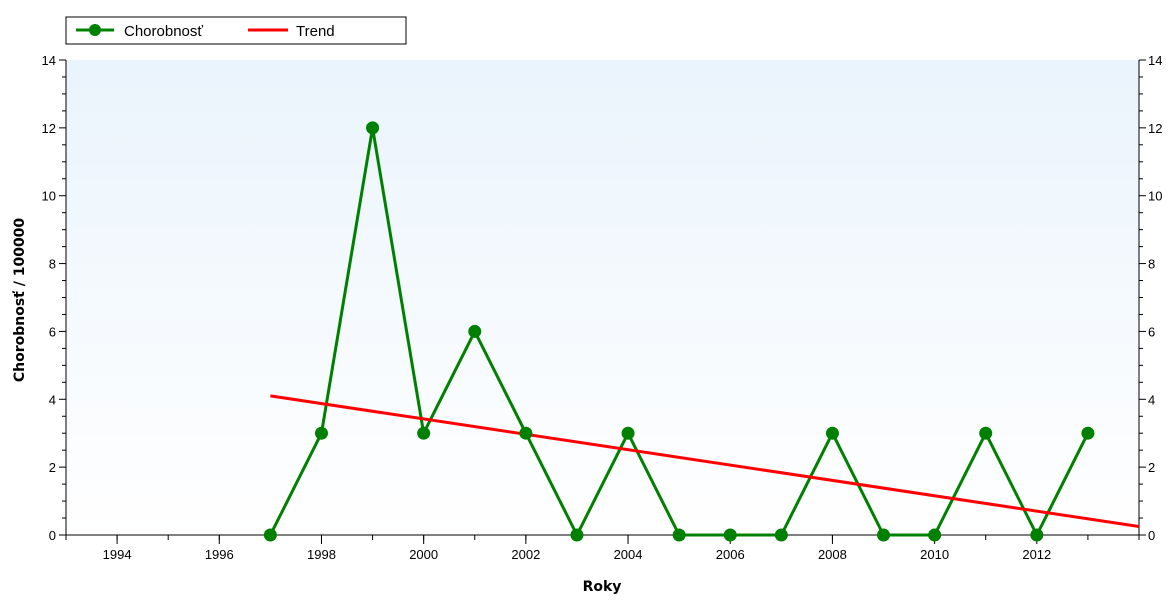 The width and height of the screenshot is (1171, 601). What do you see at coordinates (49, 196) in the screenshot?
I see `y-tick-label-left: 10` at bounding box center [49, 196].